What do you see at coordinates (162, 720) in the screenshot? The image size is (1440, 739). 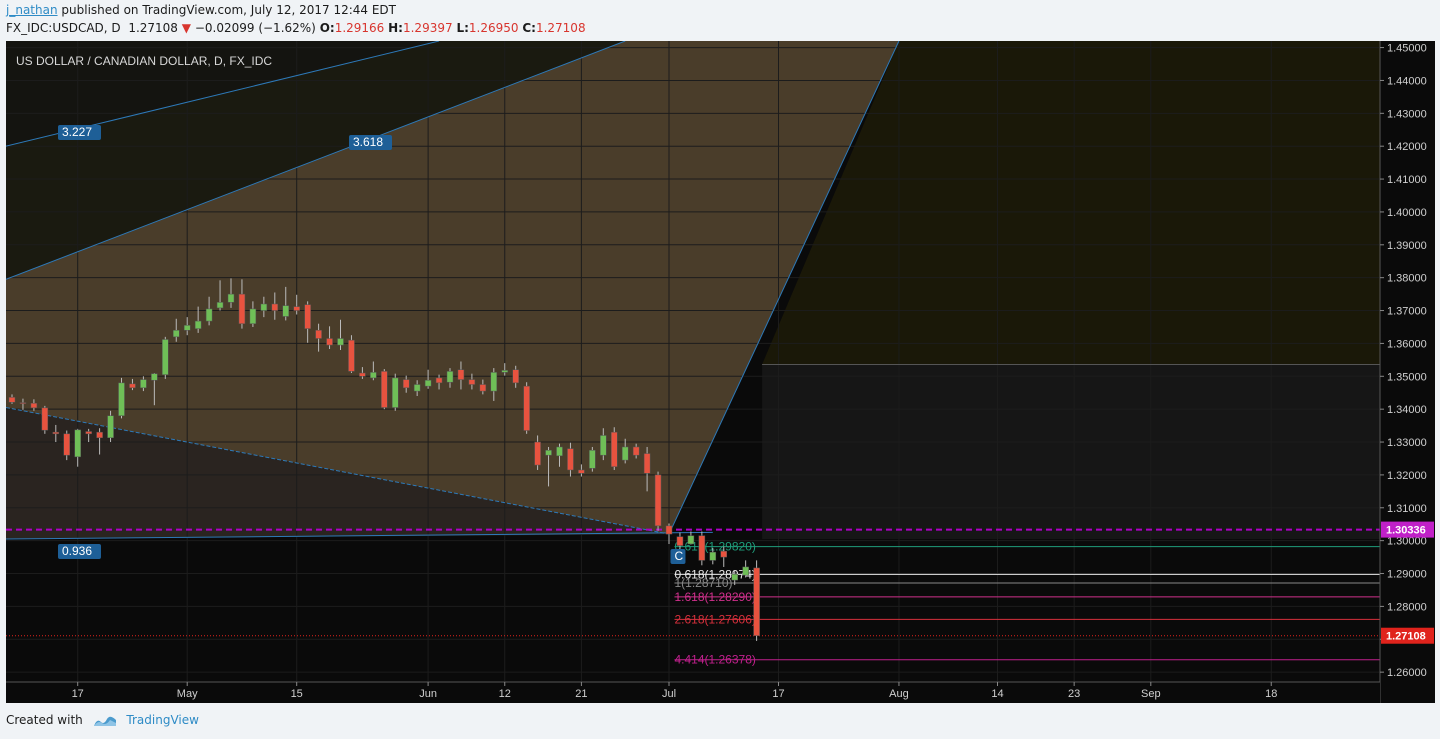 I see `tradingview-brand-link: TradingView` at bounding box center [162, 720].